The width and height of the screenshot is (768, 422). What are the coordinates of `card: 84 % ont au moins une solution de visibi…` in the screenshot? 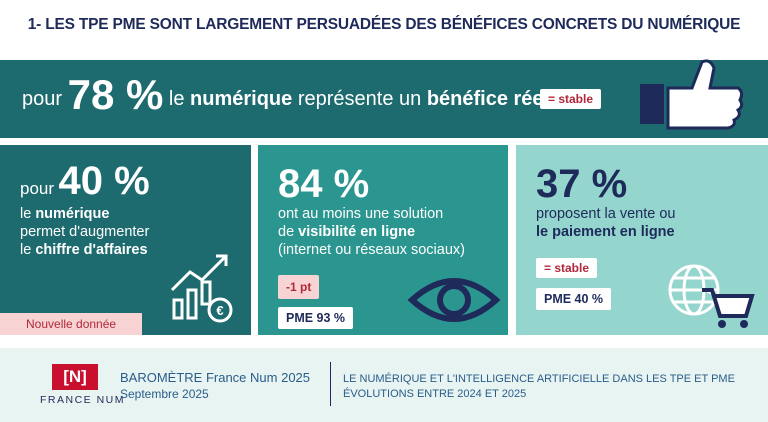 It's located at (383, 240).